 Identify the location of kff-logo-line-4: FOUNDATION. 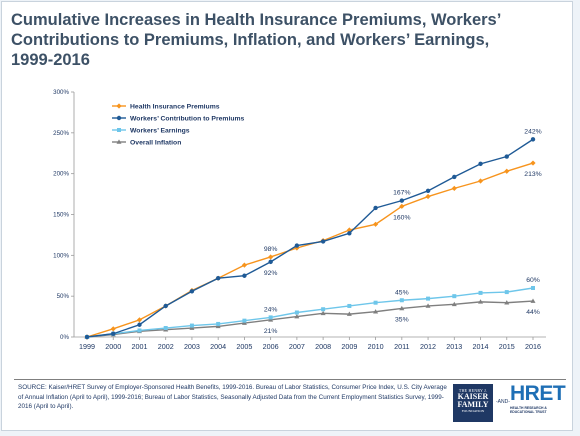
(473, 411).